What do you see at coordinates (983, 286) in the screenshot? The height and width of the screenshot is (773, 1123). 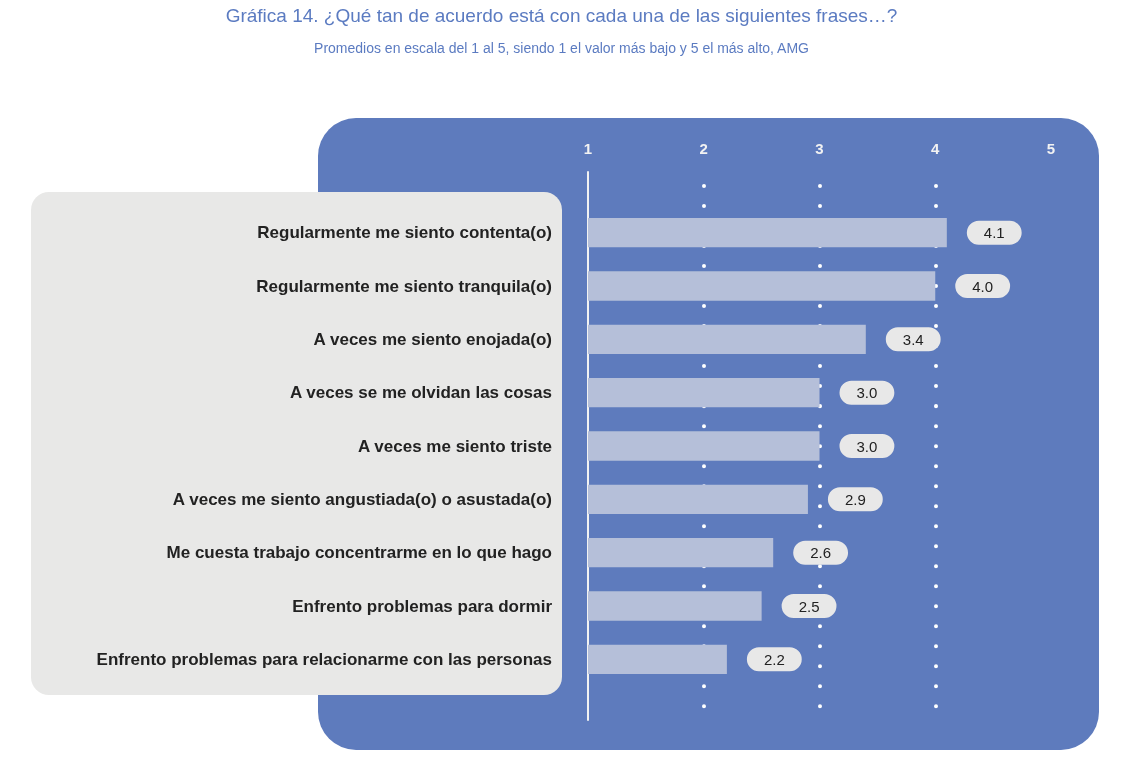 I see `data-label: 4.0` at bounding box center [983, 286].